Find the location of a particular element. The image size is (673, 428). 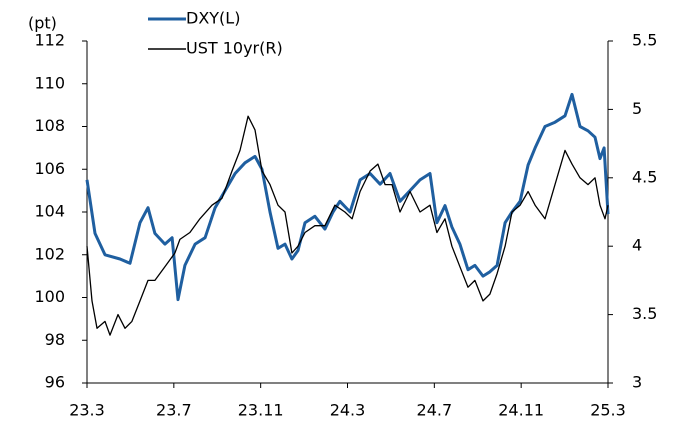

x-tick-label: 24.3 is located at coordinates (348, 410).